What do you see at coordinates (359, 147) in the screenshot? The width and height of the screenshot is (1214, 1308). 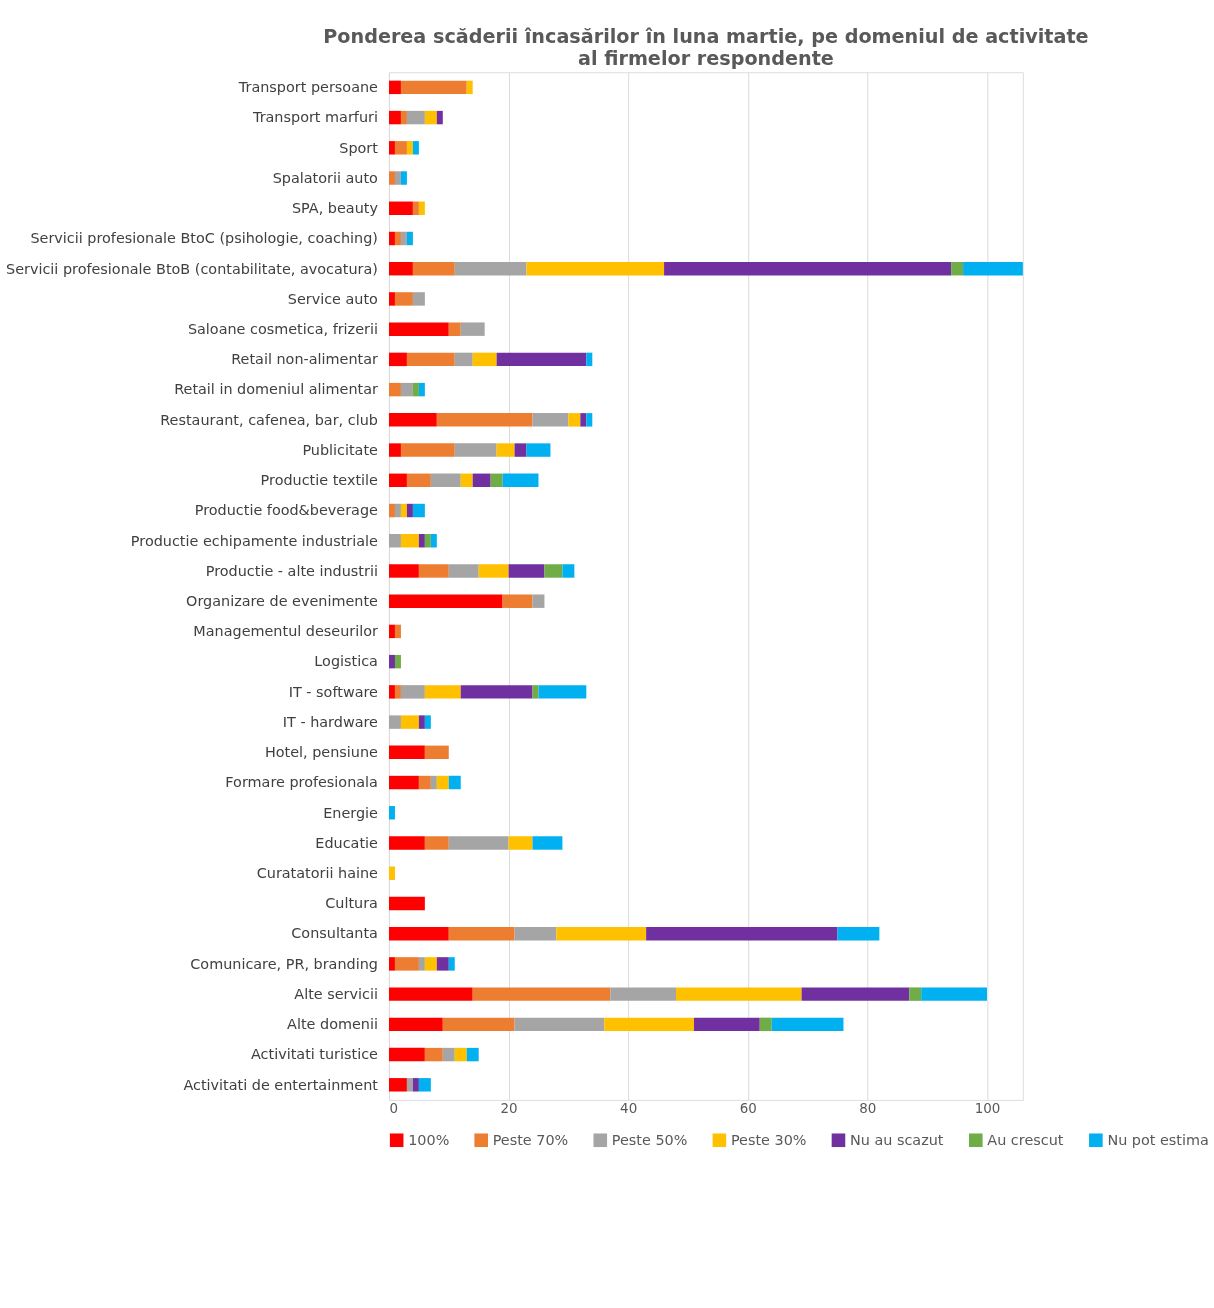 I see `y-tick-label: Sport` at bounding box center [359, 147].